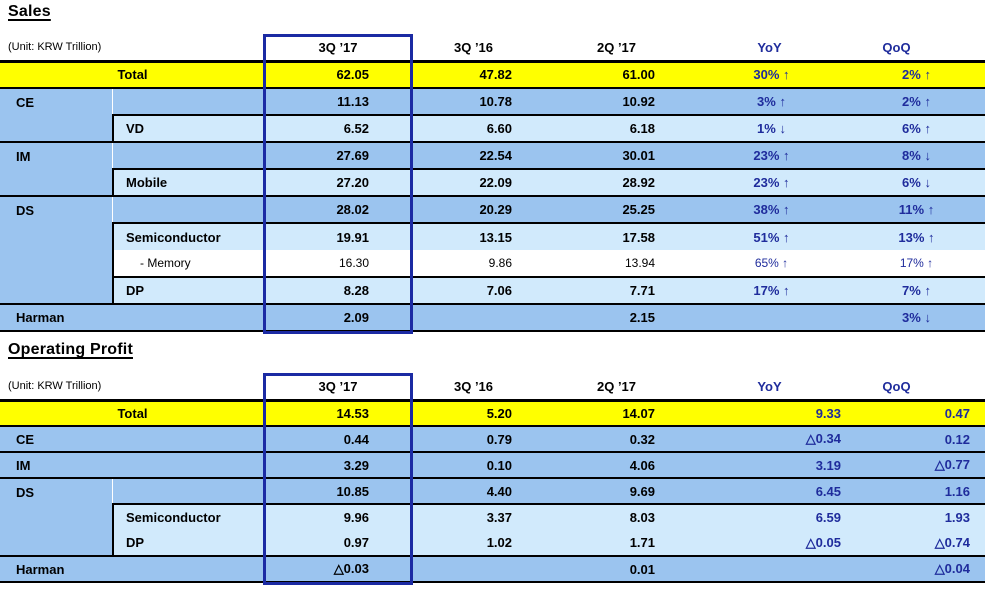 The height and width of the screenshot is (589, 985). Describe the element at coordinates (338, 569) in the screenshot. I see `value-cell: △0.03` at that location.